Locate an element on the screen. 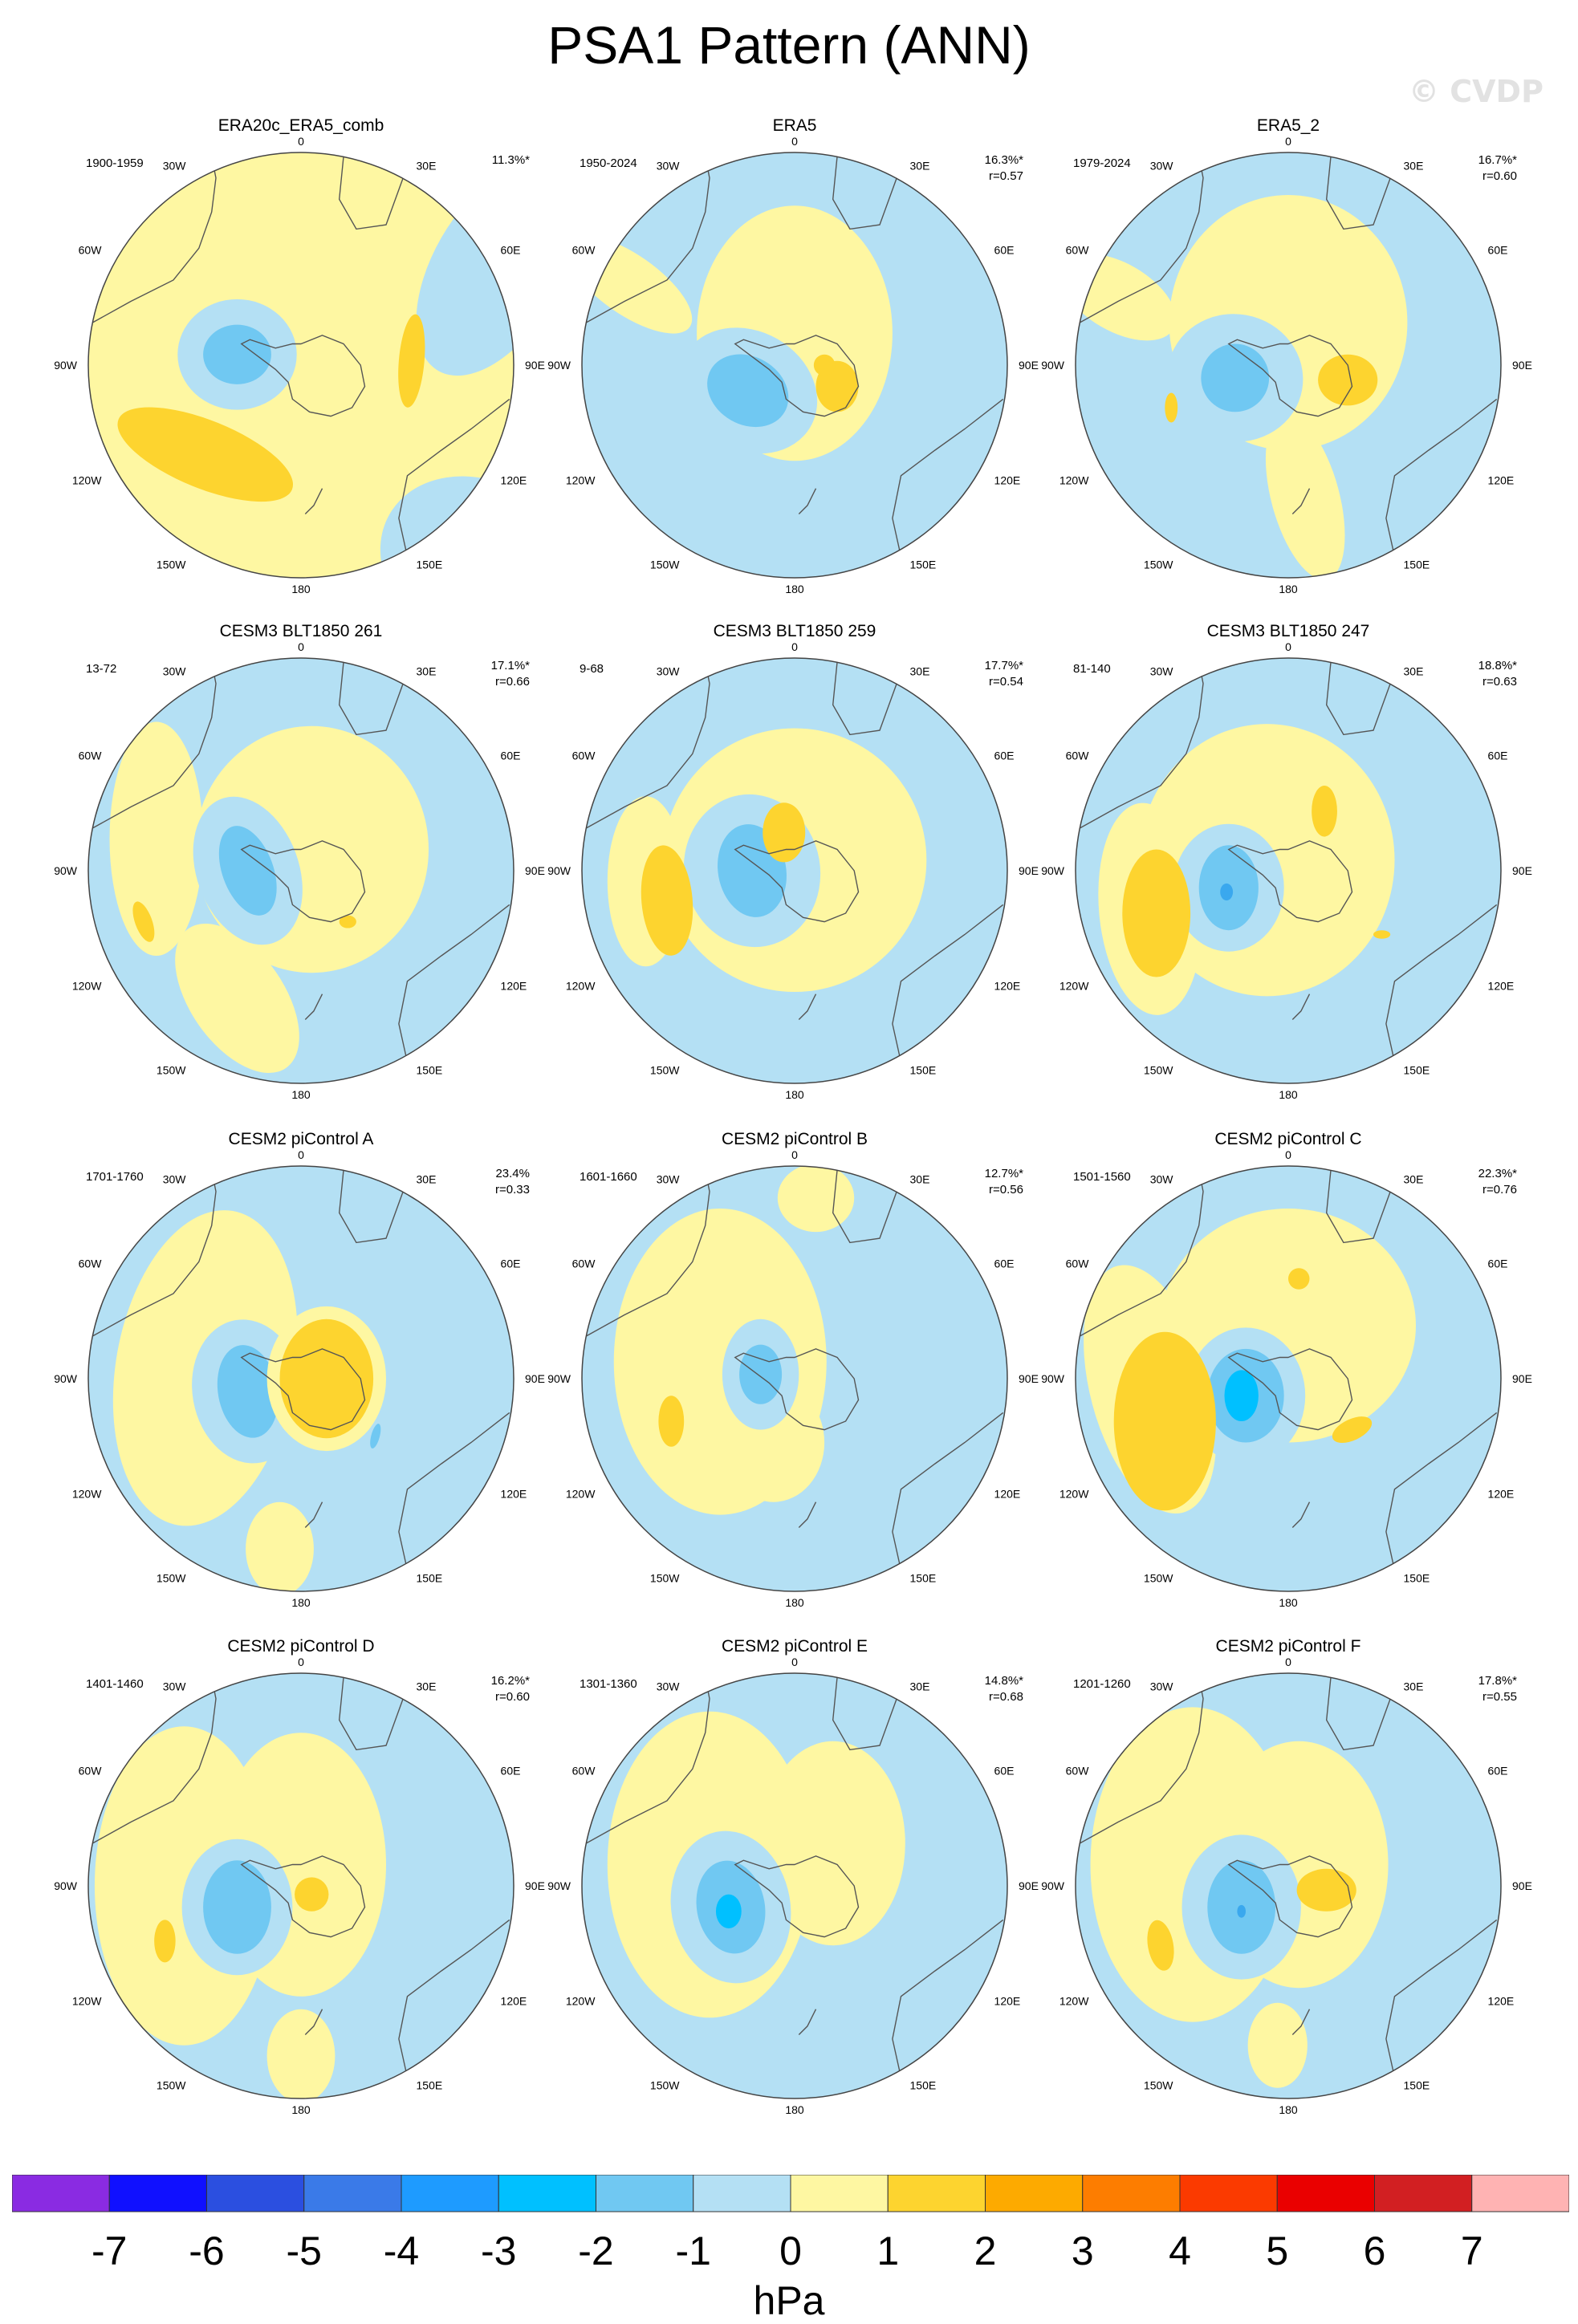 The height and width of the screenshot is (2324, 1578). colorbar: -7 -6 -5 -4 -3 -2 -1 0 1 2 3 4 5 6 7 is located at coordinates (790, 2224).